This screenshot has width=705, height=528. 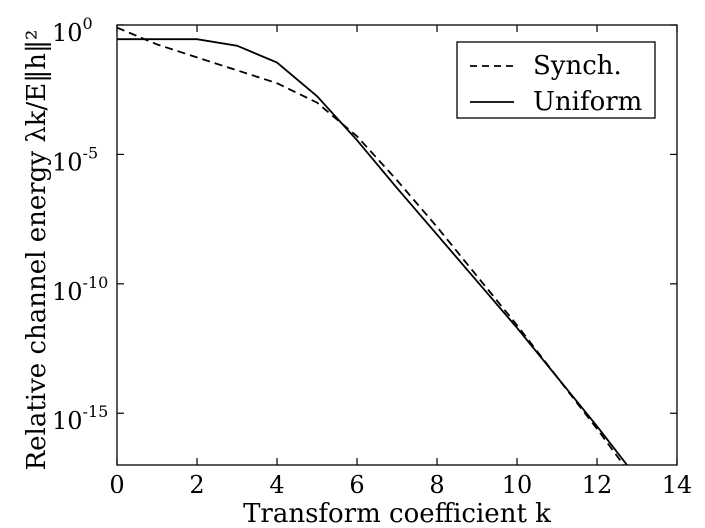 What do you see at coordinates (75, 159) in the screenshot?
I see `y-tick-label: 10⁻⁵` at bounding box center [75, 159].